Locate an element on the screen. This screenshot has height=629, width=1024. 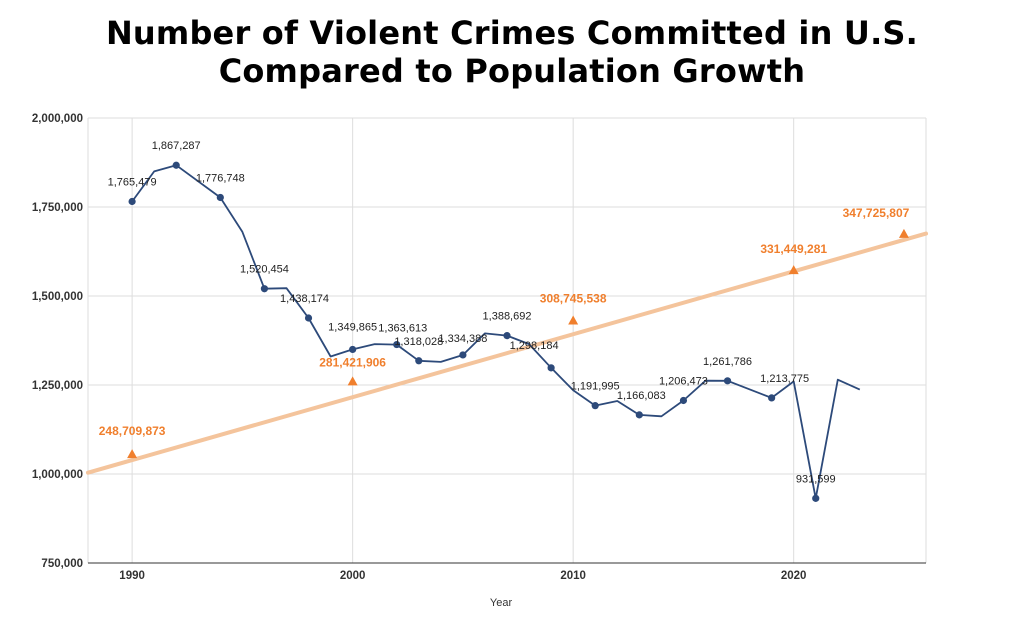
x-tick-label: 2000 is located at coordinates (353, 576).